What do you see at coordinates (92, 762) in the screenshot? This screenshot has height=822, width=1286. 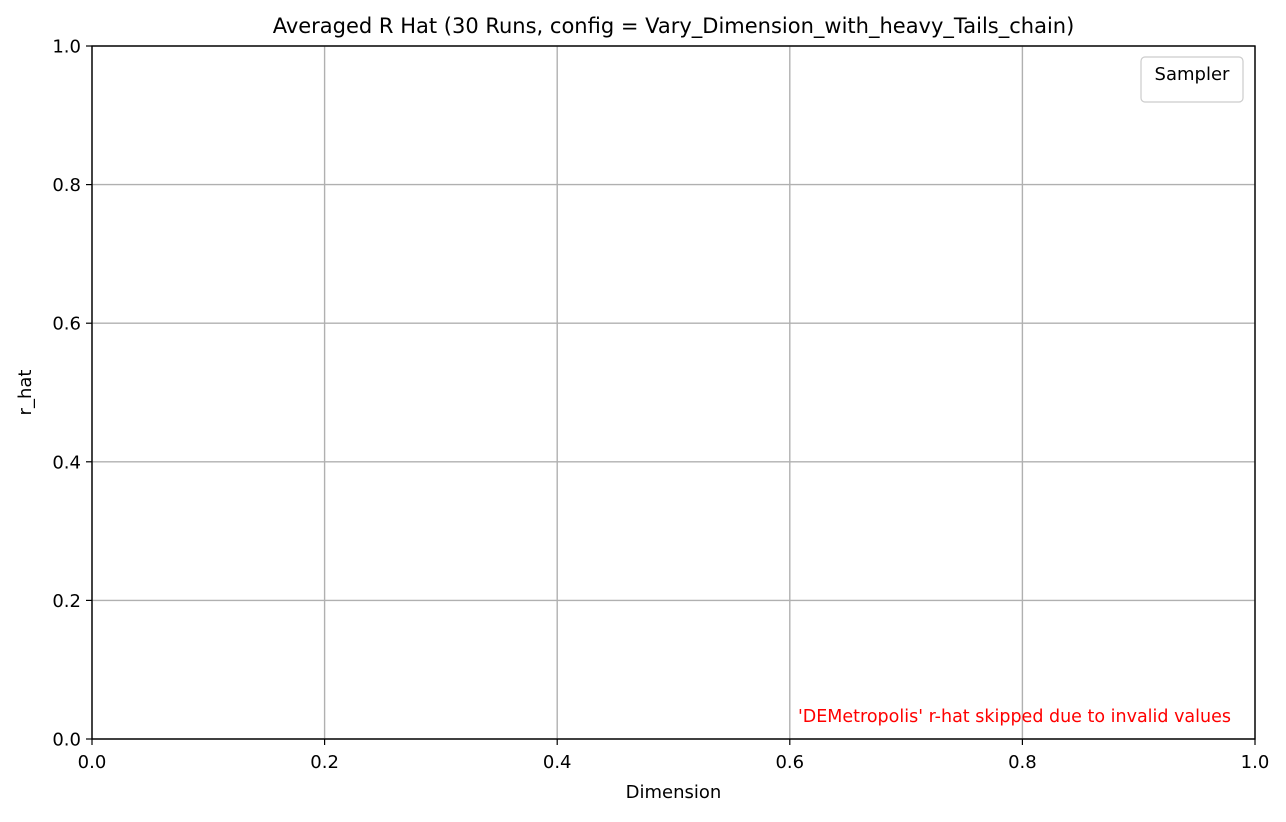 I see `x-tick-label: 0.0` at bounding box center [92, 762].